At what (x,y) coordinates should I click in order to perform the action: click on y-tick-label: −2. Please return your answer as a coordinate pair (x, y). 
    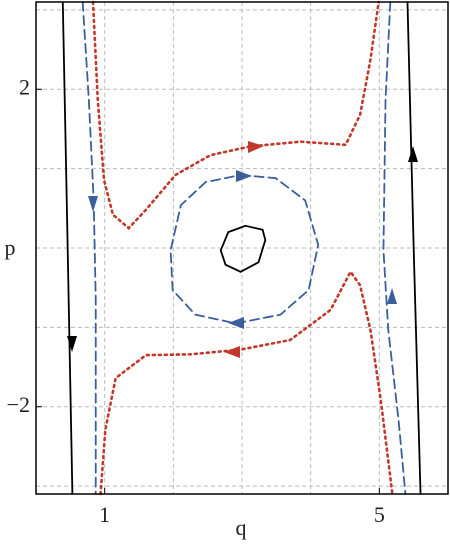
    Looking at the image, I should click on (18, 404).